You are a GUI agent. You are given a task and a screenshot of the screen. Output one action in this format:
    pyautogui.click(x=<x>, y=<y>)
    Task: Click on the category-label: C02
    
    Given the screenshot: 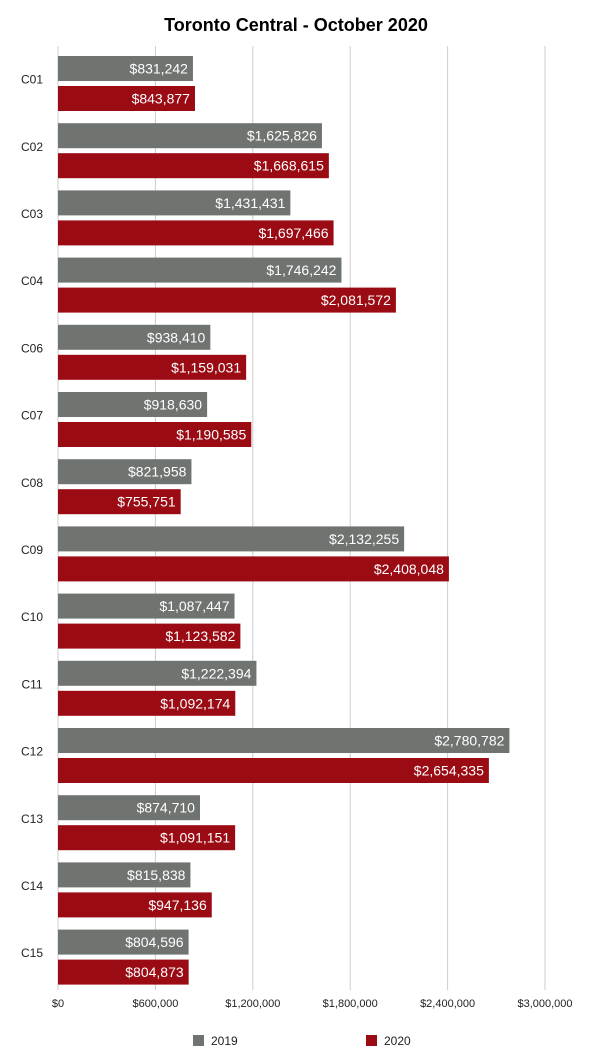 What is the action you would take?
    pyautogui.click(x=32, y=147)
    